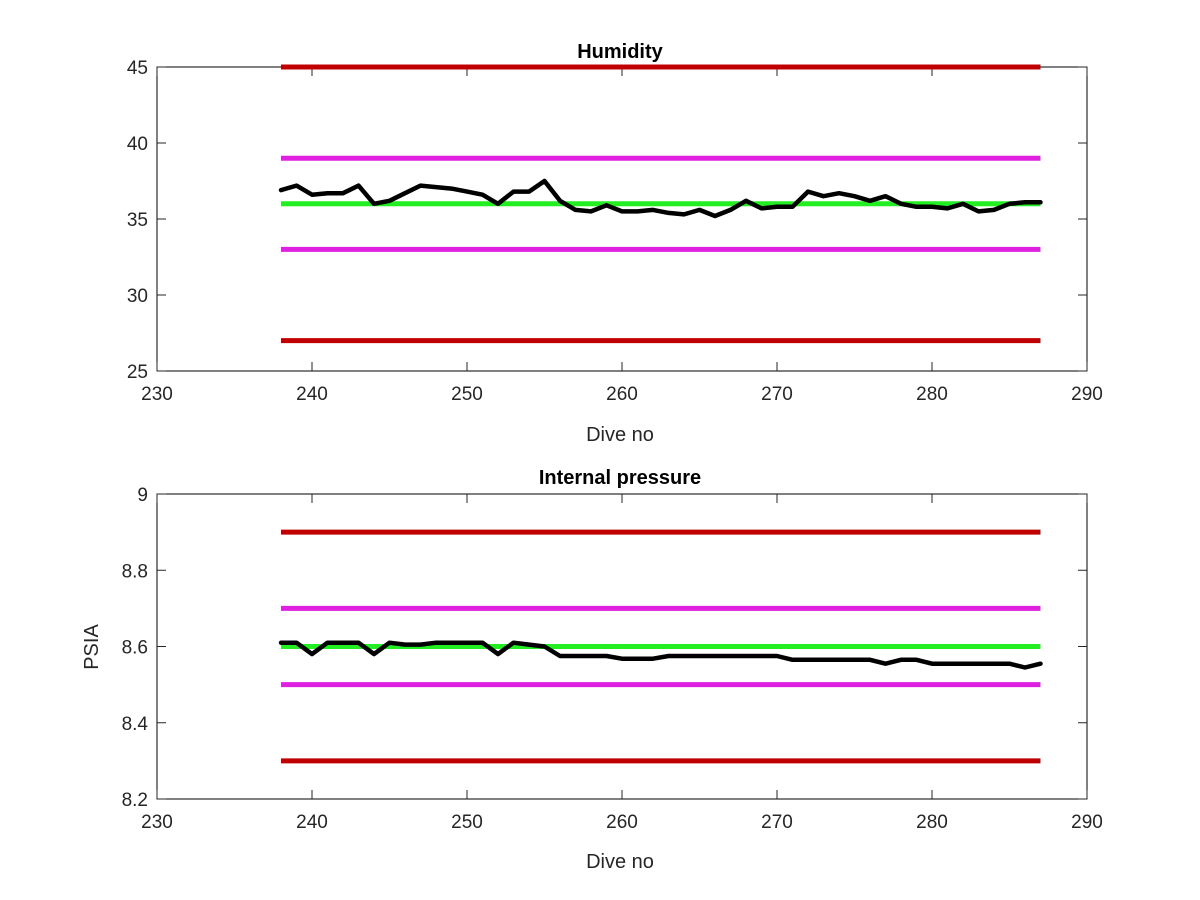 Image resolution: width=1200 pixels, height=900 pixels. I want to click on y-tick-label: 8.2, so click(135, 800).